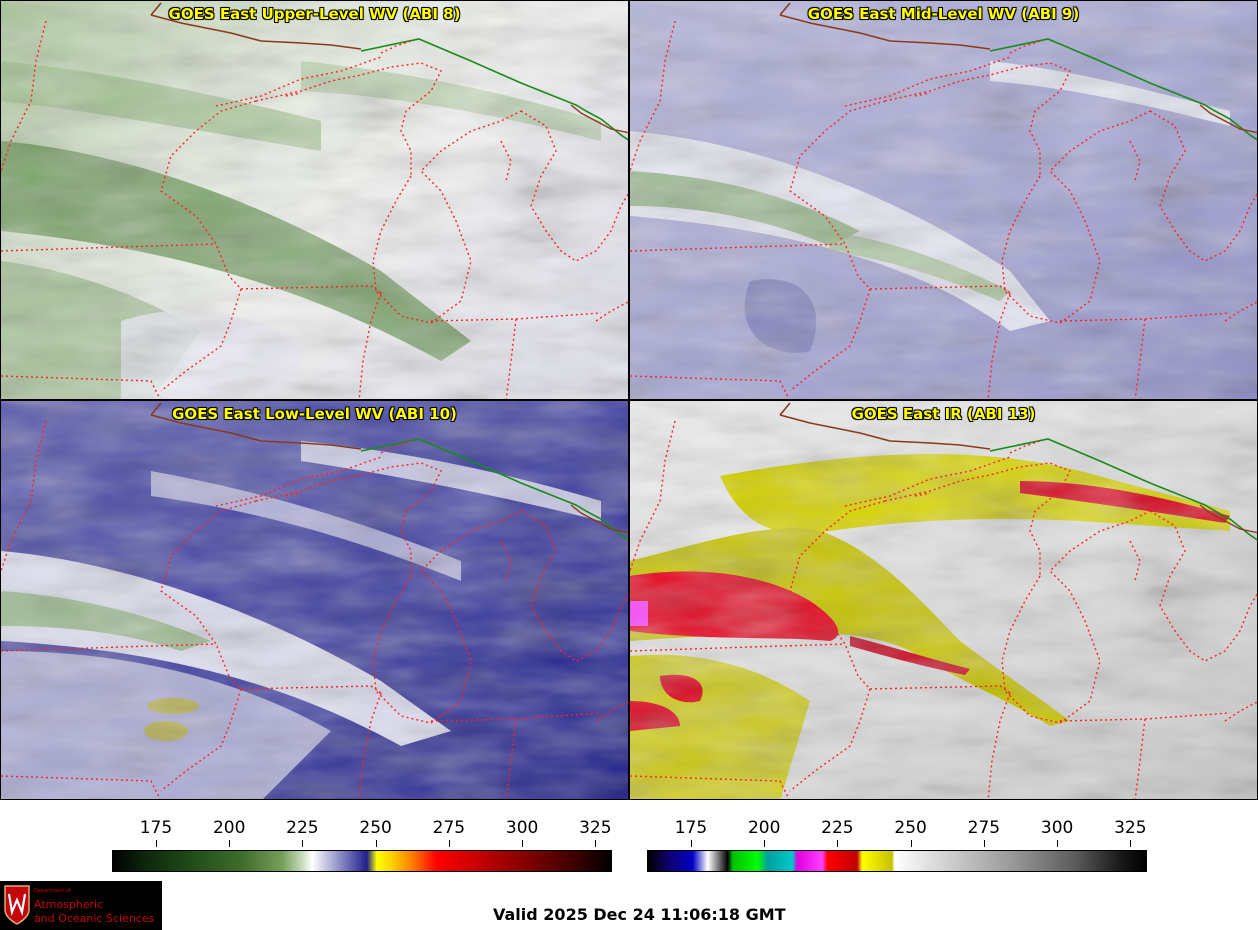  What do you see at coordinates (449, 828) in the screenshot?
I see `wv-tick-label: 275` at bounding box center [449, 828].